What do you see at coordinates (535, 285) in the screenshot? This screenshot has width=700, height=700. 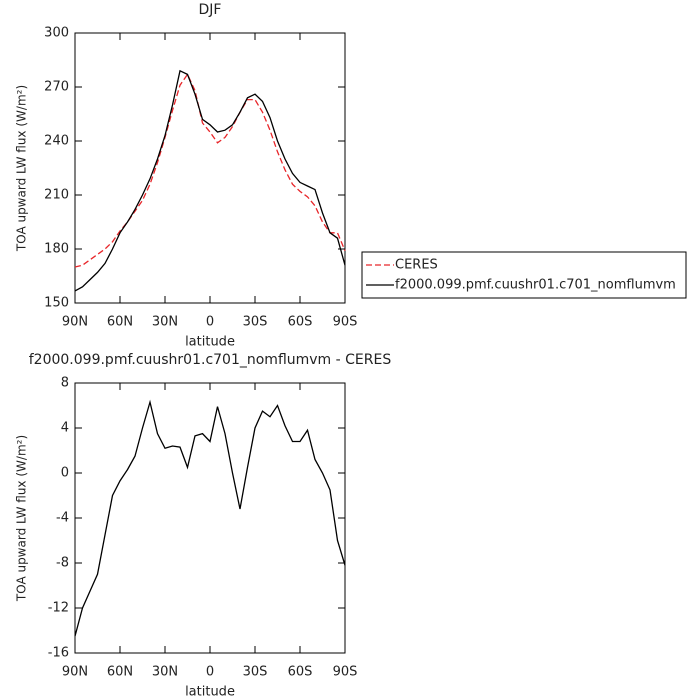 I see `legend-label: f2000.099.pmf.cuushr01.c701_nomflumvm` at bounding box center [535, 285].